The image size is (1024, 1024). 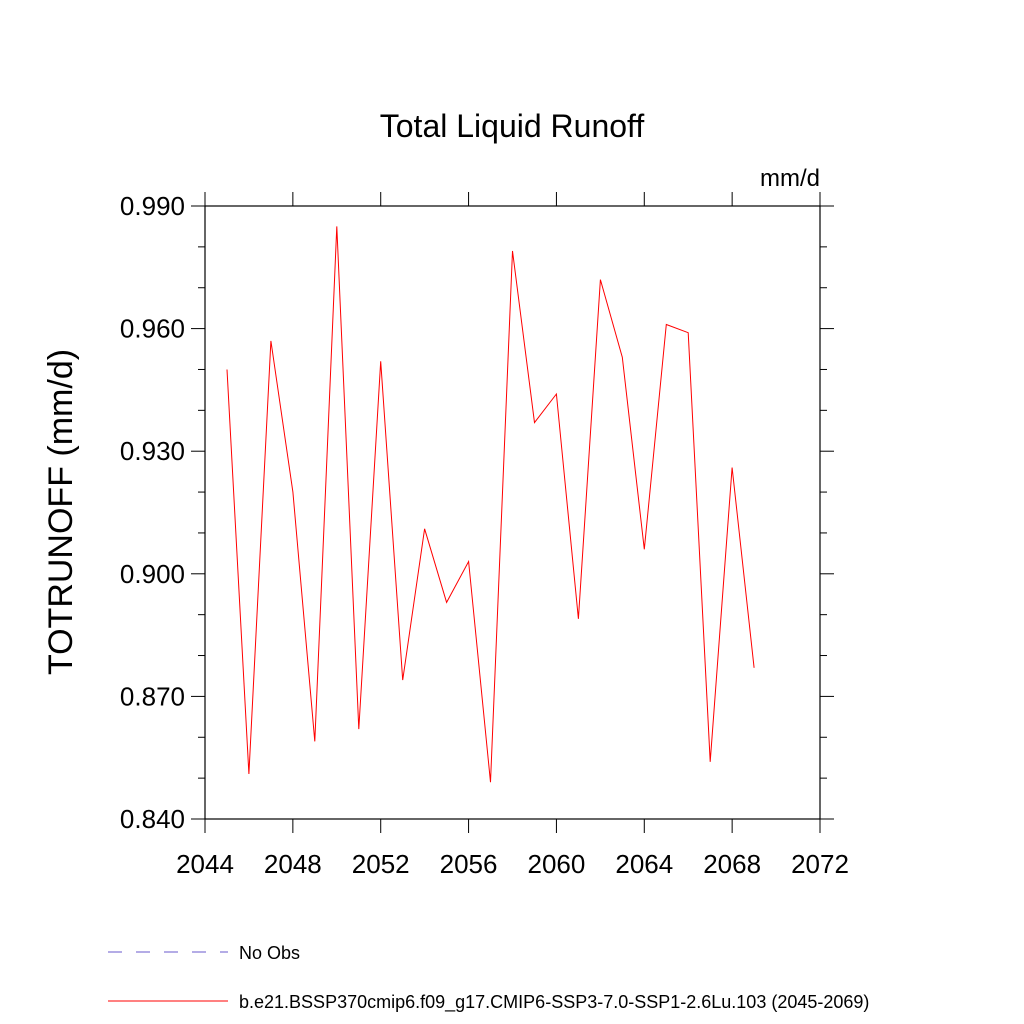 What do you see at coordinates (152, 451) in the screenshot?
I see `y-tick-label: 0.930` at bounding box center [152, 451].